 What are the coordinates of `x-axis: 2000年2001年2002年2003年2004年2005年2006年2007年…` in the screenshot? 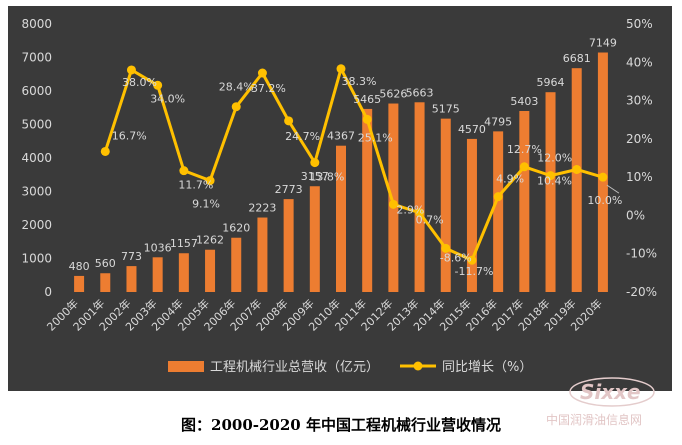 It's located at (324, 314).